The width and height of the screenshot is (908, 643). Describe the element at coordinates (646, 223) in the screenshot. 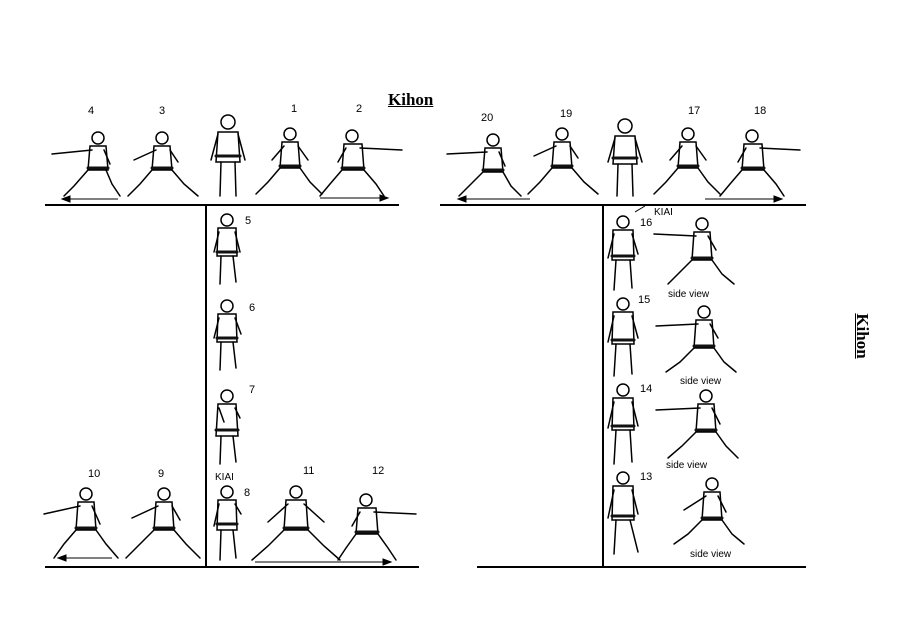

I see `step-number-16: 16` at that location.